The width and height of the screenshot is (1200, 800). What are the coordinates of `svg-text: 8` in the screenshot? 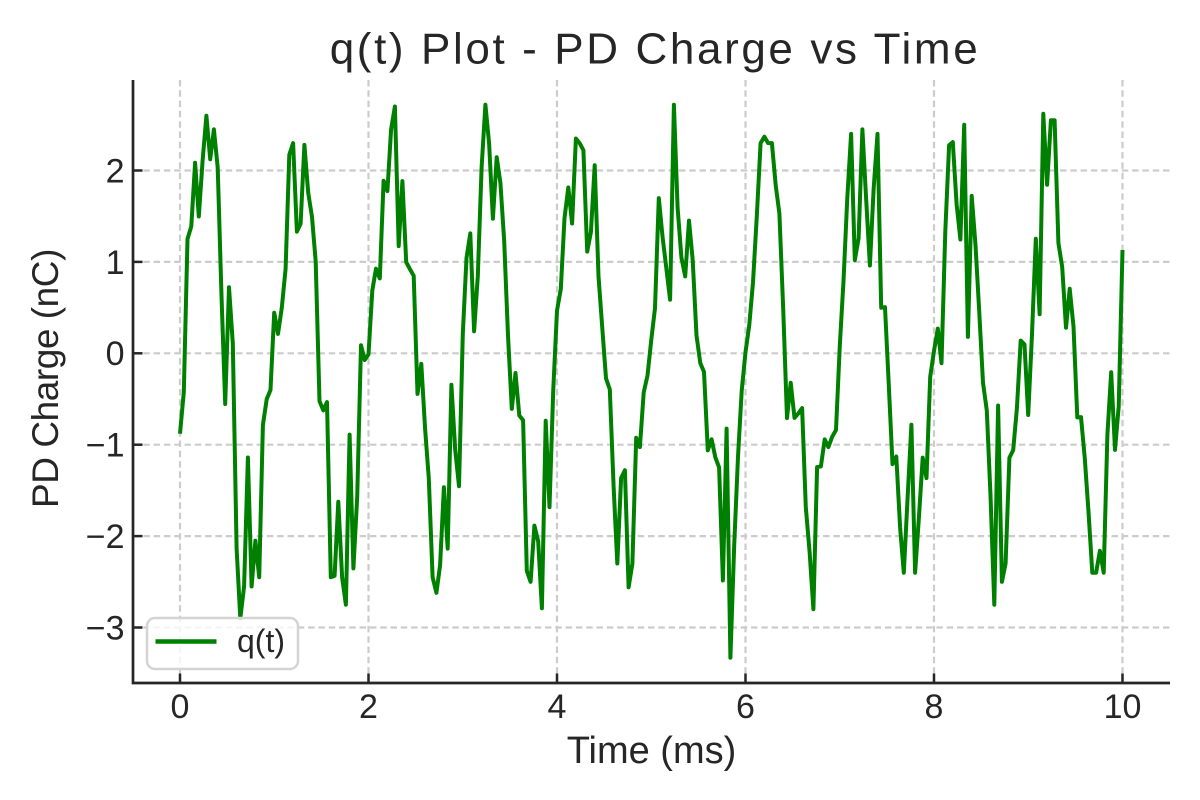 It's located at (934, 707).